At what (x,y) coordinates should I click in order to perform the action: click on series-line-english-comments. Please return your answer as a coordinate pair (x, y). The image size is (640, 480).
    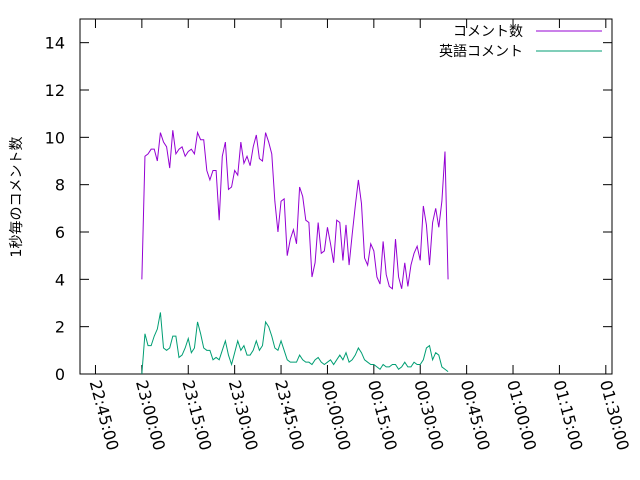
    Looking at the image, I should click on (295, 343).